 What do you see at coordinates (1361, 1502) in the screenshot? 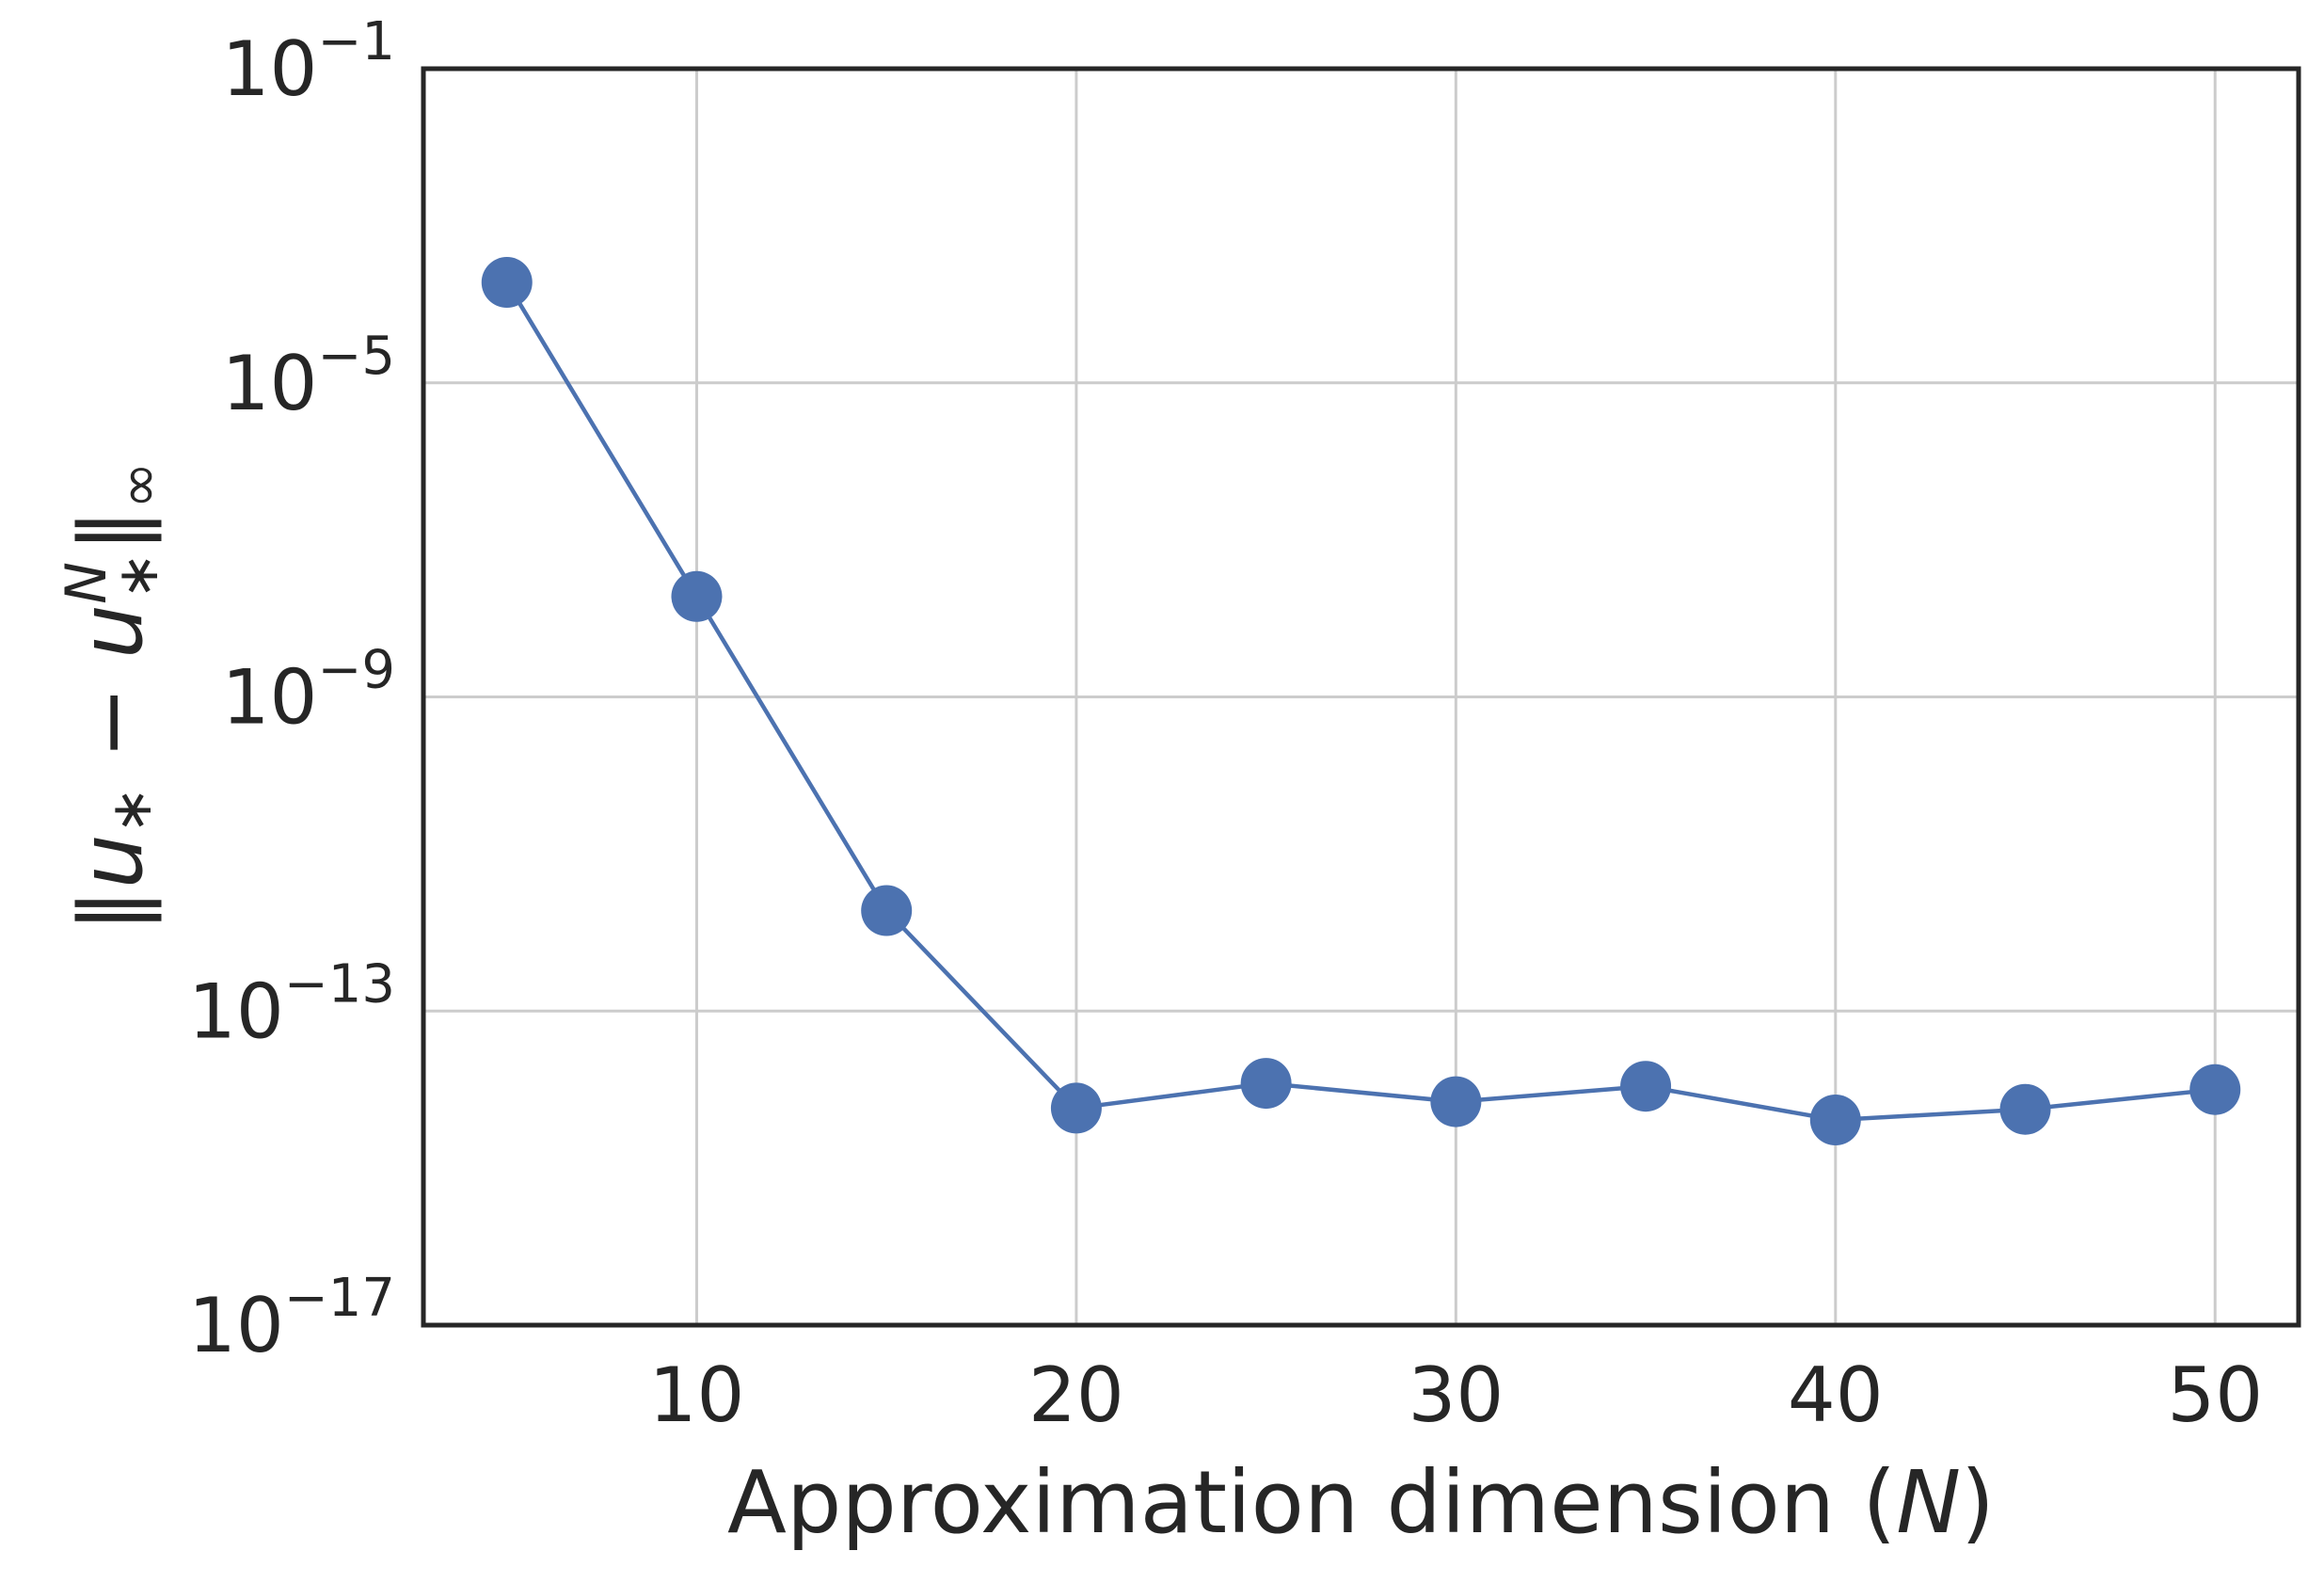
I see `x-axis-label: Approximation dimension (N)` at bounding box center [1361, 1502].